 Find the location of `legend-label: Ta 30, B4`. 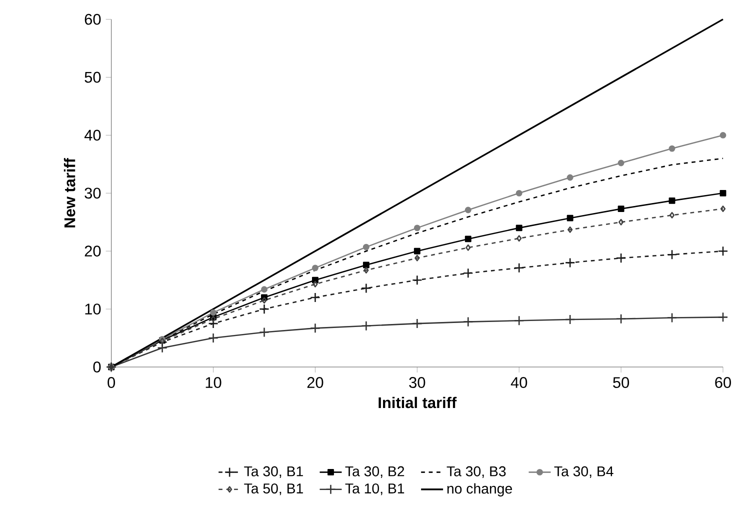

legend-label: Ta 30, B4 is located at coordinates (584, 472).